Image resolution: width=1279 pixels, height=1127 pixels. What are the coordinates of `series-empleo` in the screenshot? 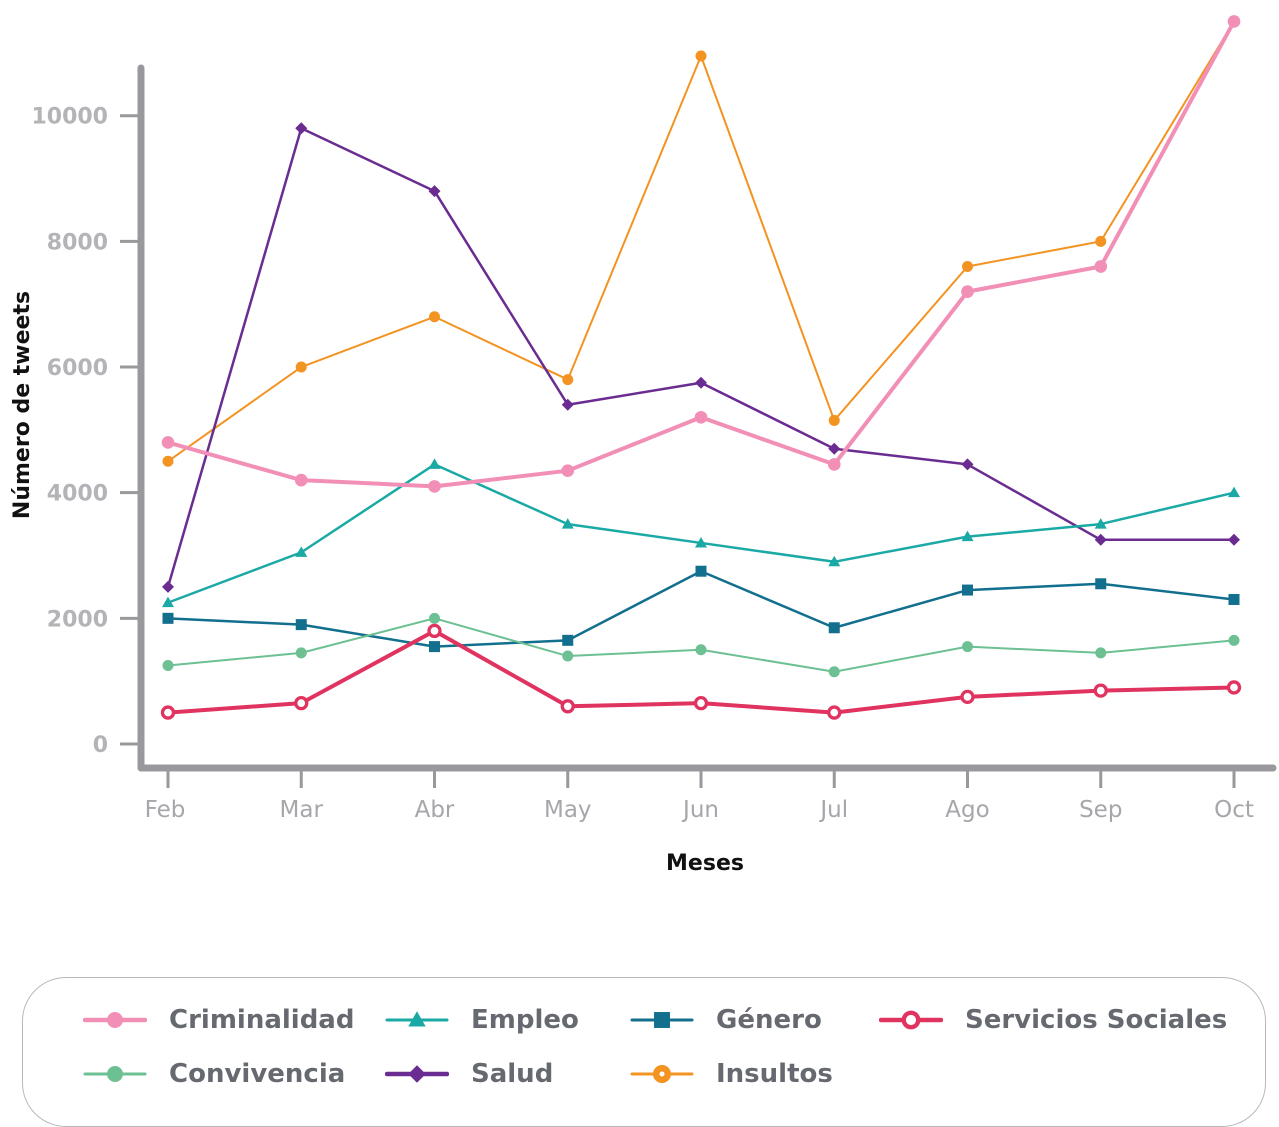 It's located at (701, 533).